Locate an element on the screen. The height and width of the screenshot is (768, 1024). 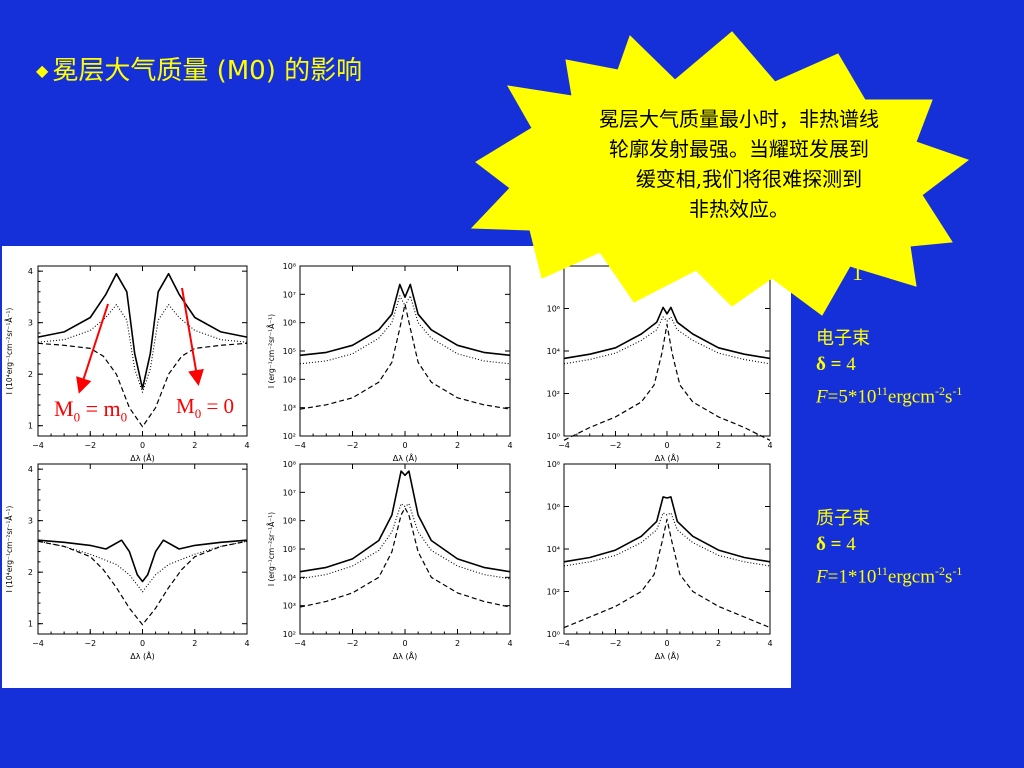
annotation-right-sub: 0 is located at coordinates (198, 414).